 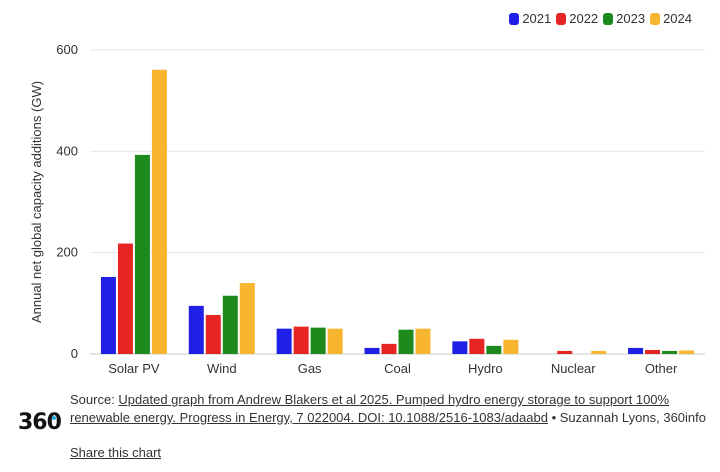 What do you see at coordinates (687, 352) in the screenshot?
I see `bar-other-2024` at bounding box center [687, 352].